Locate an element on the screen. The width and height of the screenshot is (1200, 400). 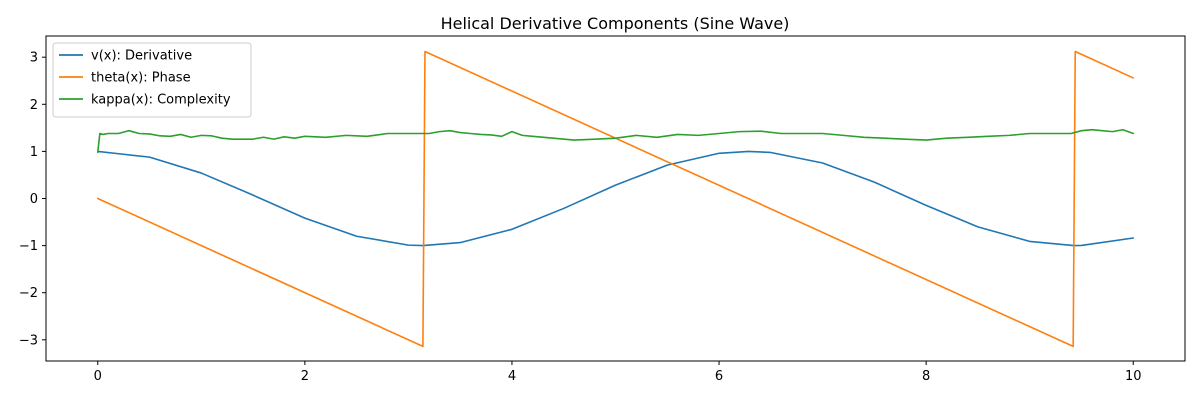
y-axis: −3 −2 −1 0 1 2 3 is located at coordinates (32, 199).